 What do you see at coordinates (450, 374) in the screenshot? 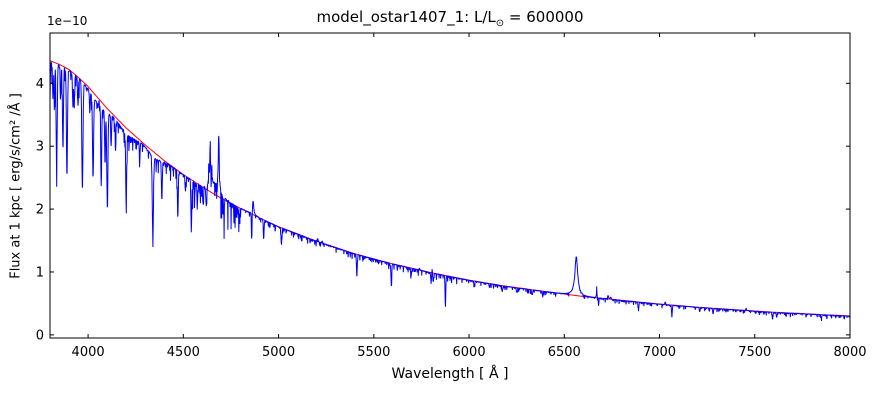
I see `x-axis-label: Wavelength [ Å ]` at bounding box center [450, 374].